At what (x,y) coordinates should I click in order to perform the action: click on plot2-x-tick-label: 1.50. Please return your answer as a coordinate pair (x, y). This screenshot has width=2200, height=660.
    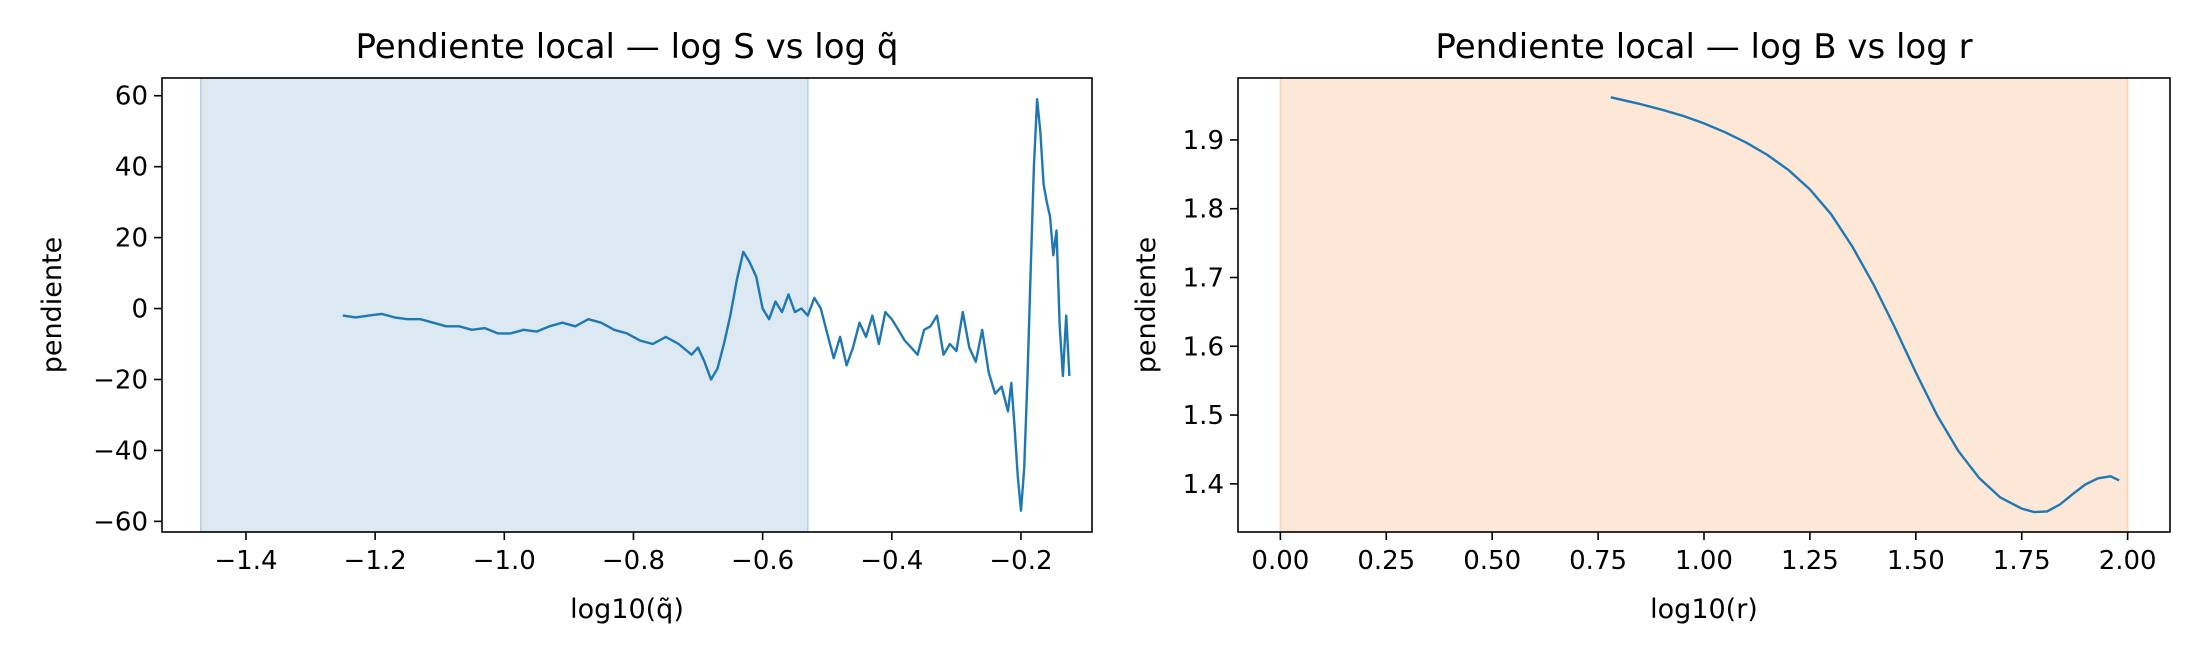
    Looking at the image, I should click on (1916, 561).